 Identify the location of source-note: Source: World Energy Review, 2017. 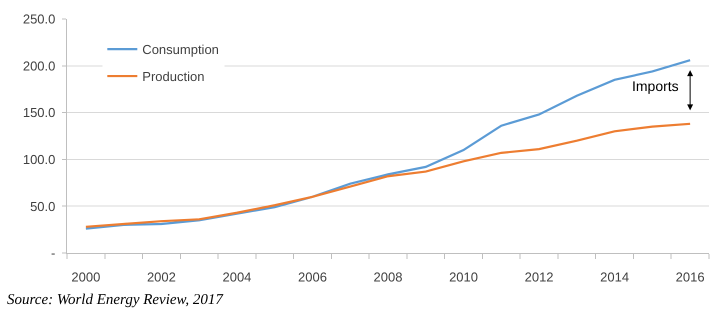
(115, 300).